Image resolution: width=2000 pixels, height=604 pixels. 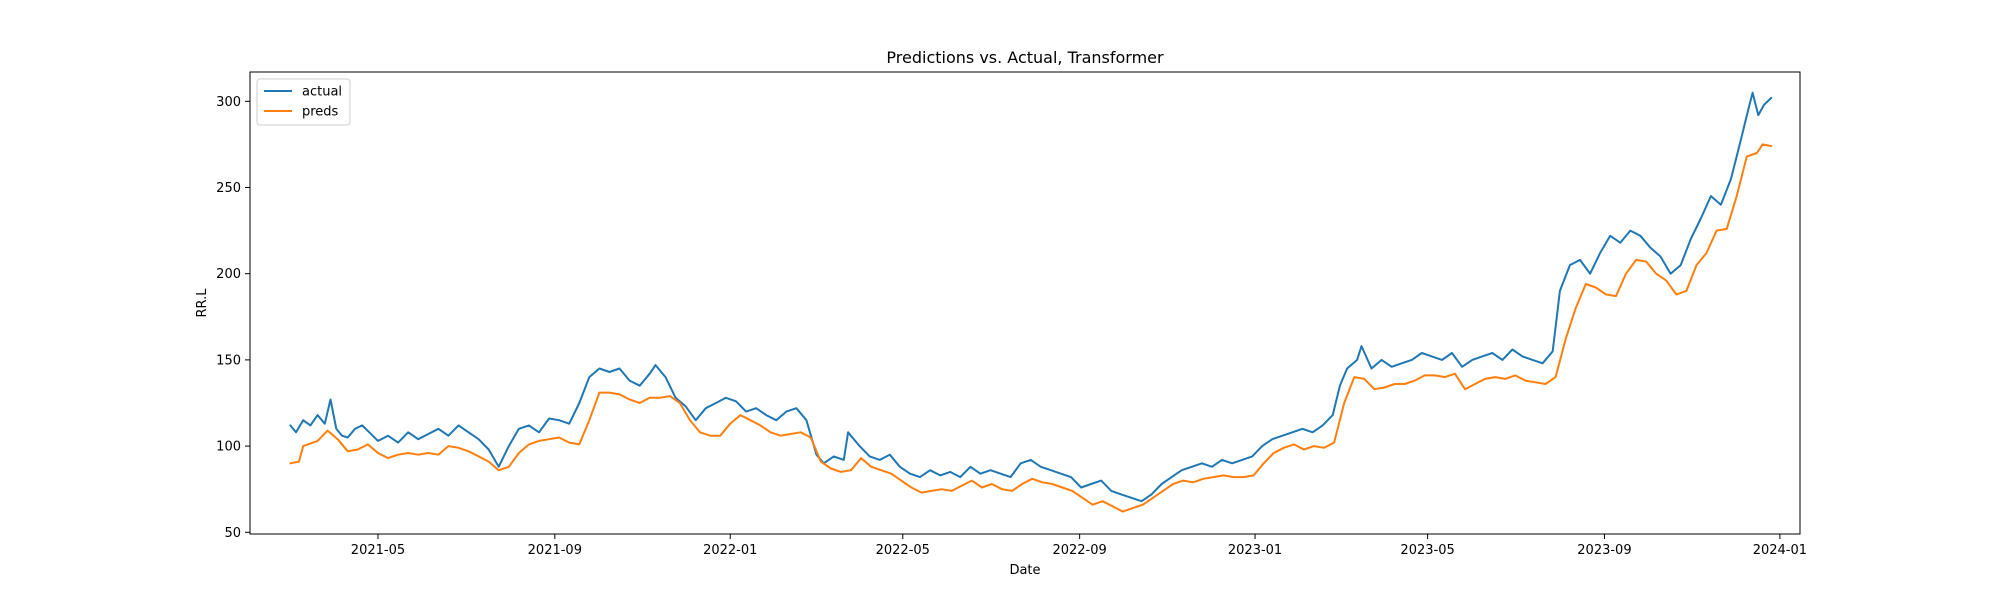 What do you see at coordinates (228, 447) in the screenshot?
I see `y-tick-label: 100` at bounding box center [228, 447].